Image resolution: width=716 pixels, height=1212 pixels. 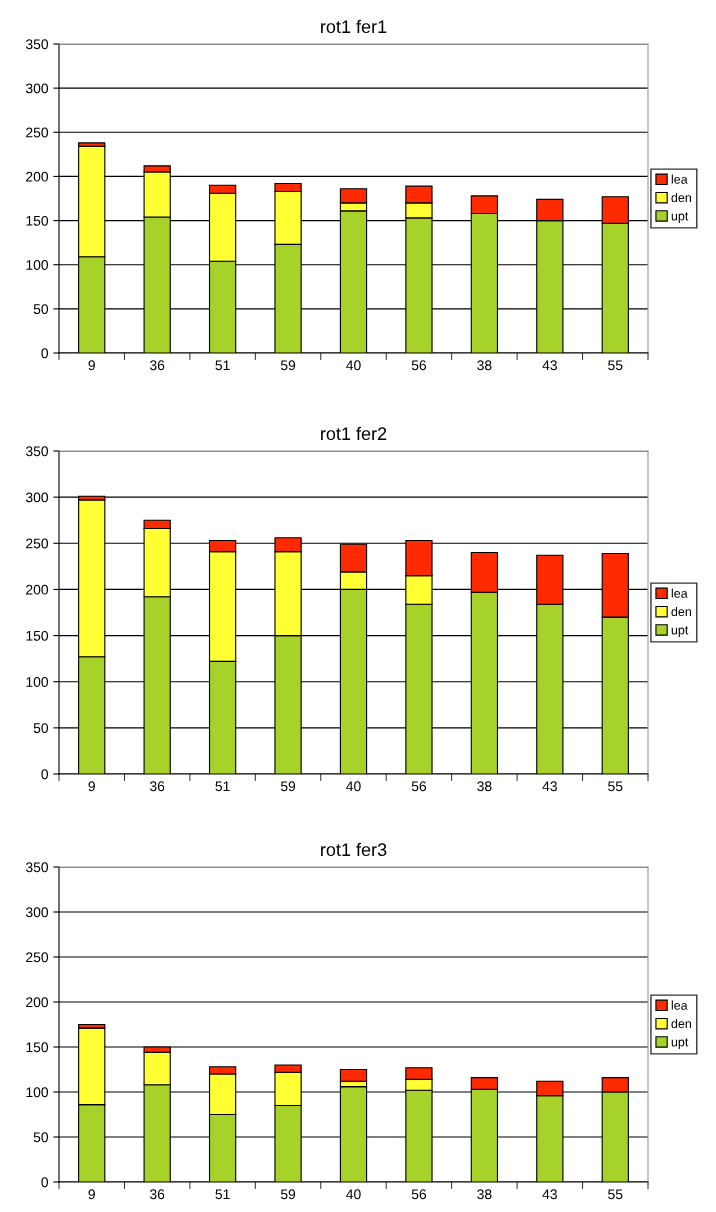 I want to click on chart-title: rot1 fer3, so click(x=354, y=849).